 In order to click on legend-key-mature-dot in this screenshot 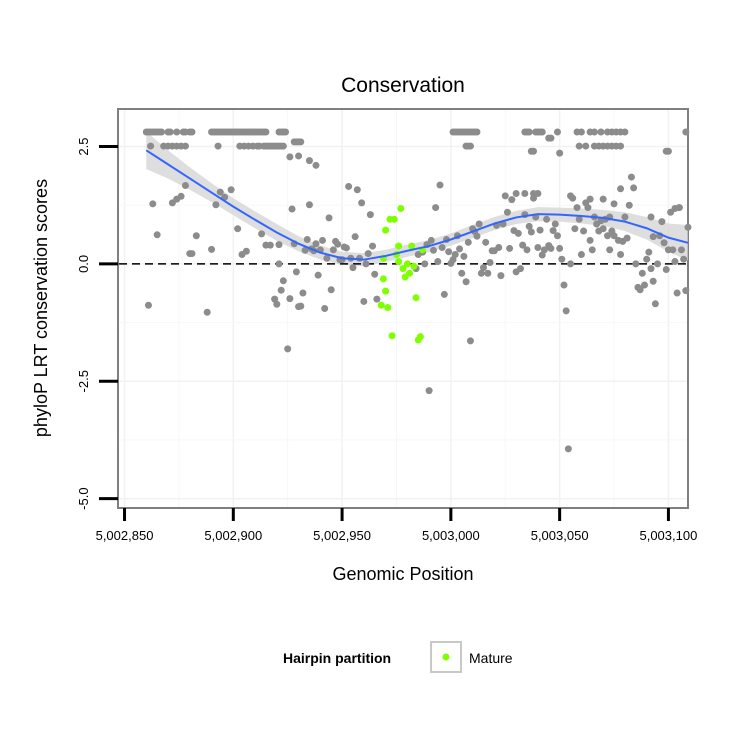, I will do `click(446, 657)`.